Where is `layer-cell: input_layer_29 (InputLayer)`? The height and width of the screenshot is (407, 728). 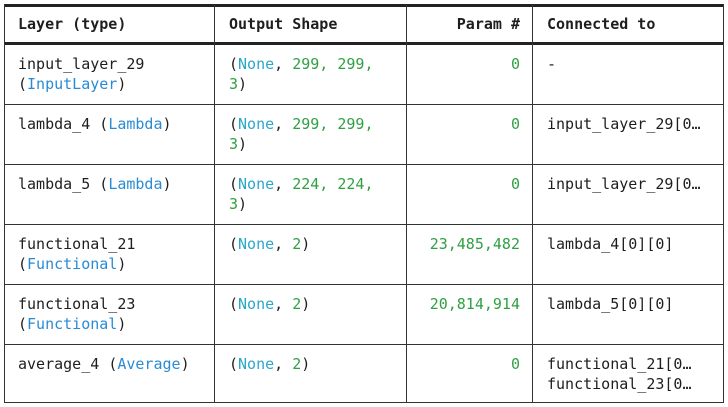
layer-cell: input_layer_29 (InputLayer) is located at coordinates (114, 74).